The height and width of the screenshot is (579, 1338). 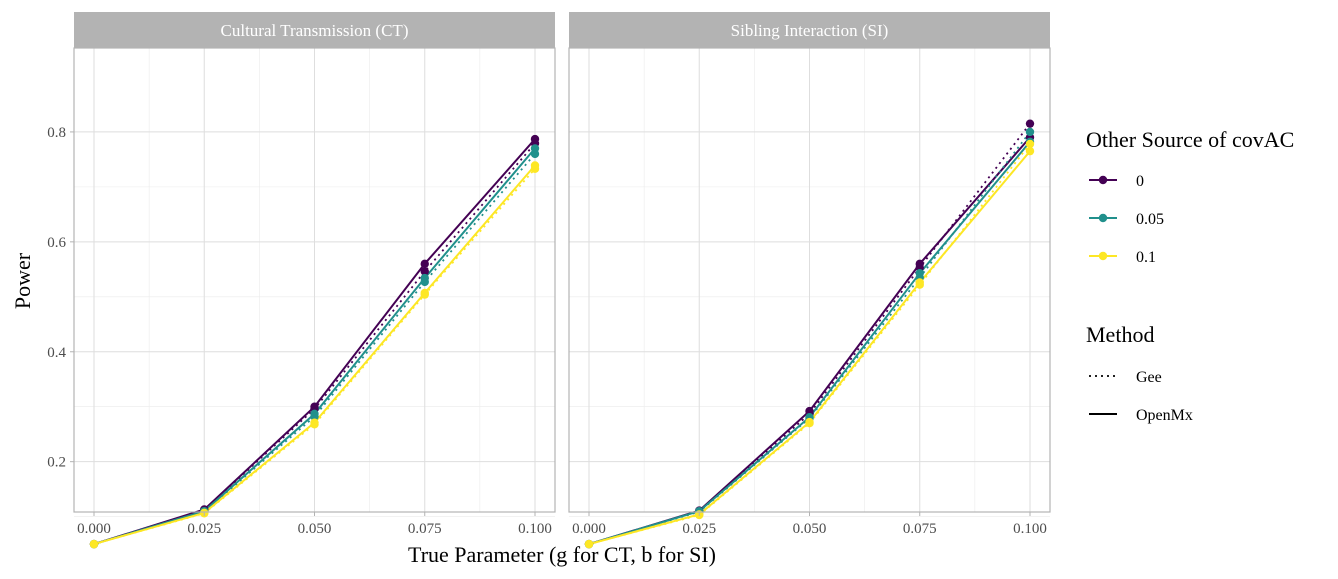 I want to click on facet-strip-title: Sibling Interaction (SI), so click(x=810, y=30).